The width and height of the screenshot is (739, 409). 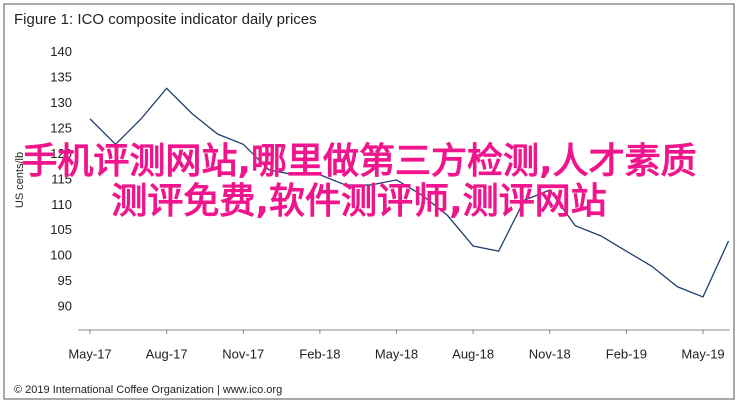 What do you see at coordinates (65, 280) in the screenshot?
I see `y-tick-label: 95` at bounding box center [65, 280].